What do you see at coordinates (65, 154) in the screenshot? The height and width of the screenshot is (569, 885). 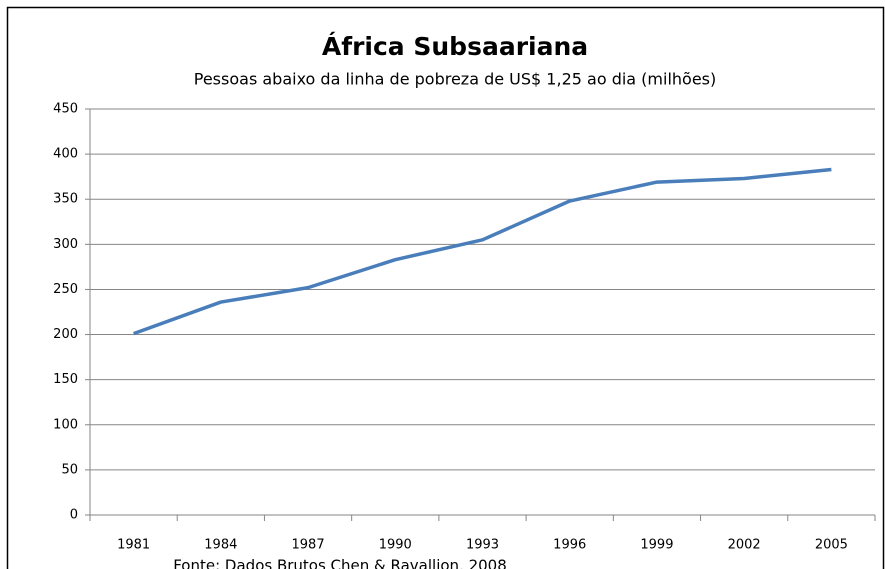 I see `y-tick-label: 400` at bounding box center [65, 154].